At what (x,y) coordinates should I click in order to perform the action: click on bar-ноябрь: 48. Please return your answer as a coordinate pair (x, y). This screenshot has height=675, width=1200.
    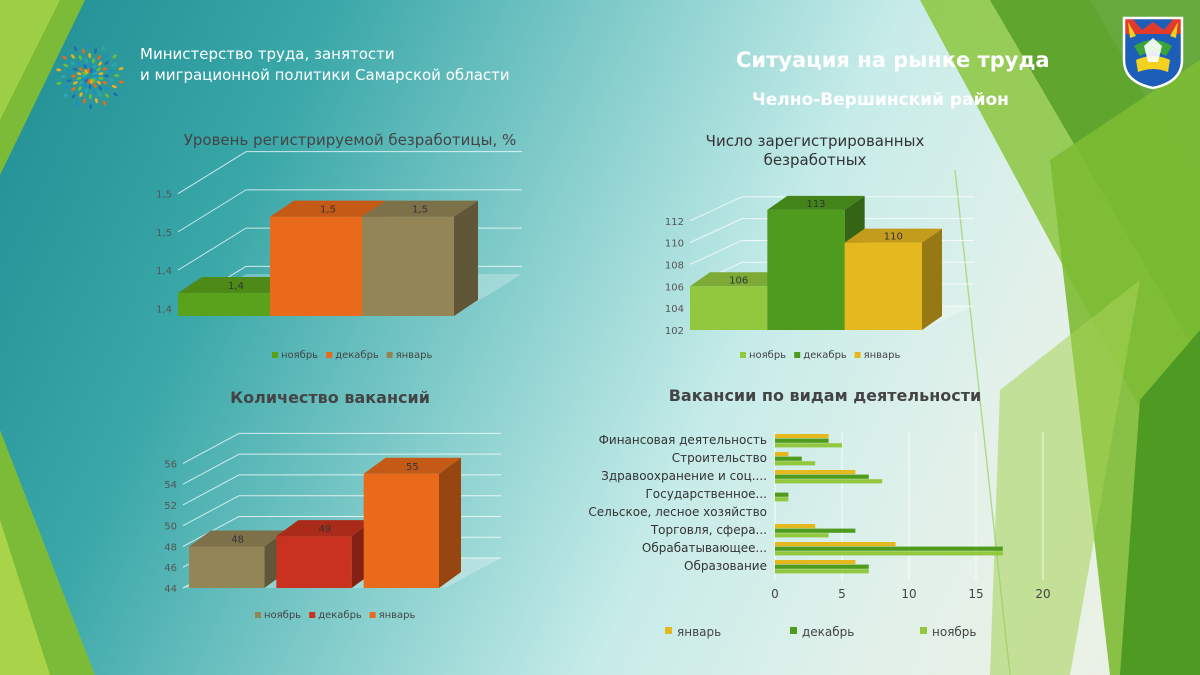
    Looking at the image, I should click on (238, 559).